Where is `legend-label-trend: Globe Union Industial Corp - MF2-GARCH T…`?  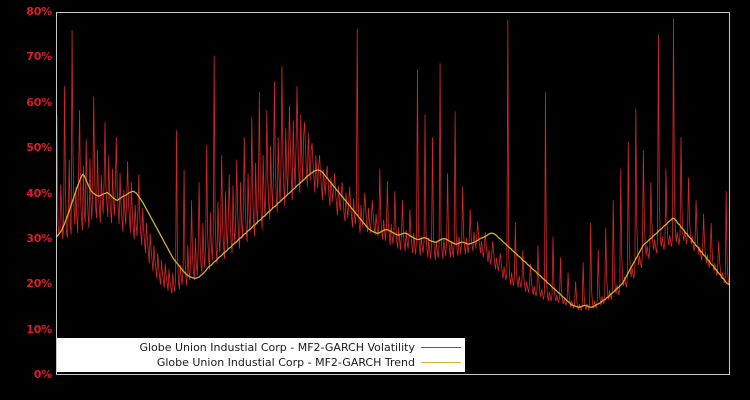 legend-label-trend: Globe Union Industial Corp - MF2-GARCH T… is located at coordinates (285, 362).